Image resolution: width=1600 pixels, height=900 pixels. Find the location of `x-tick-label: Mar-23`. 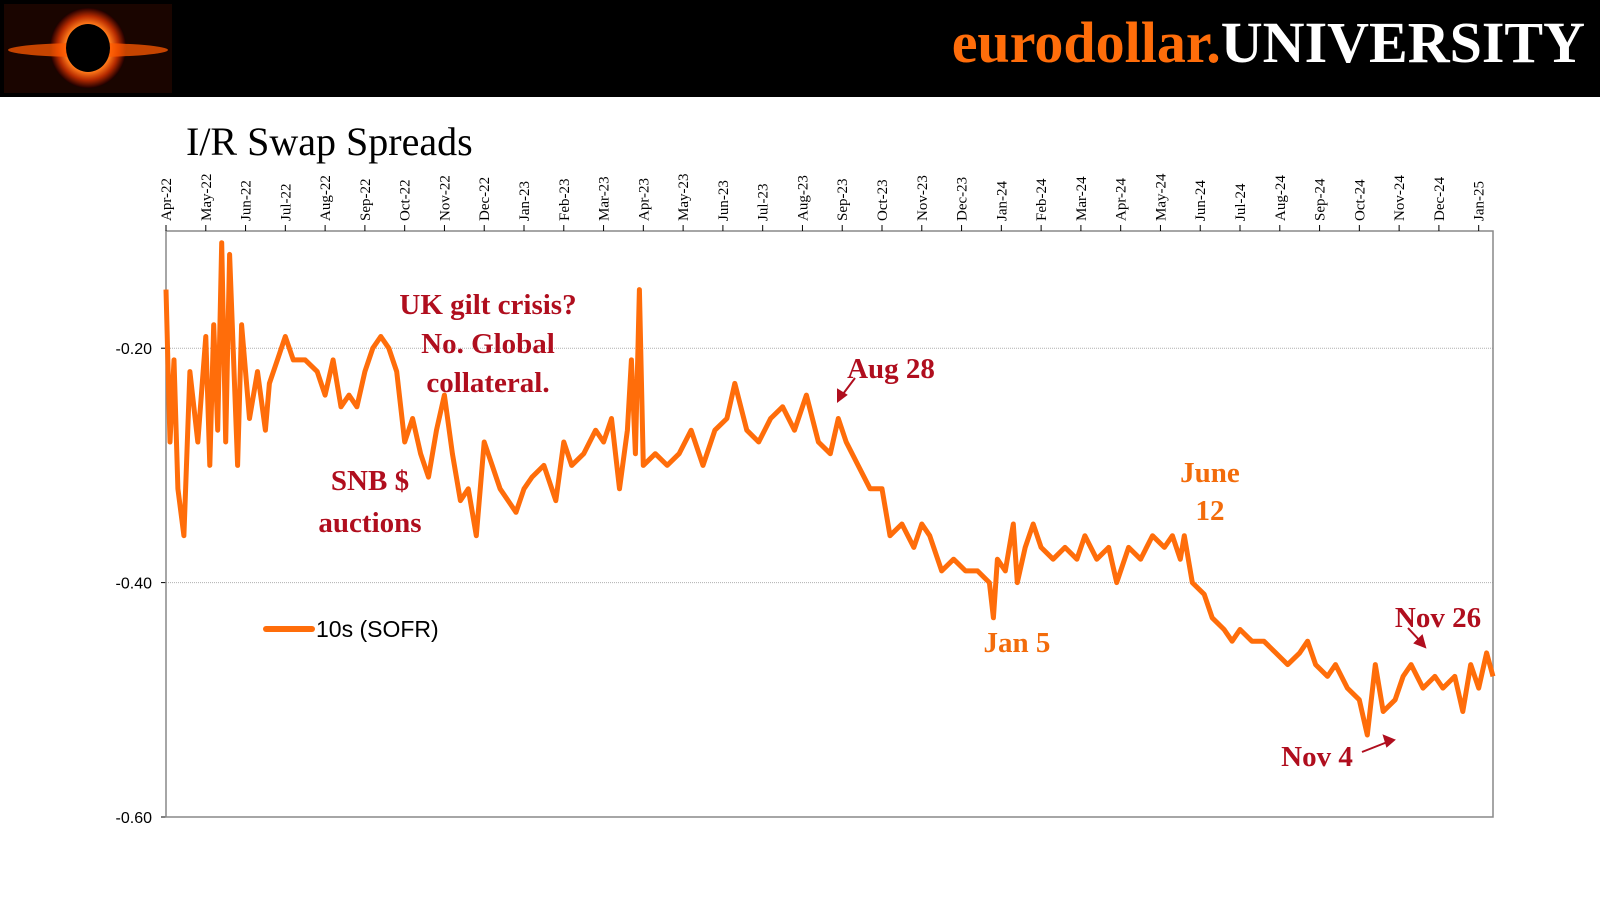

x-tick-label: Mar-23 is located at coordinates (605, 198).